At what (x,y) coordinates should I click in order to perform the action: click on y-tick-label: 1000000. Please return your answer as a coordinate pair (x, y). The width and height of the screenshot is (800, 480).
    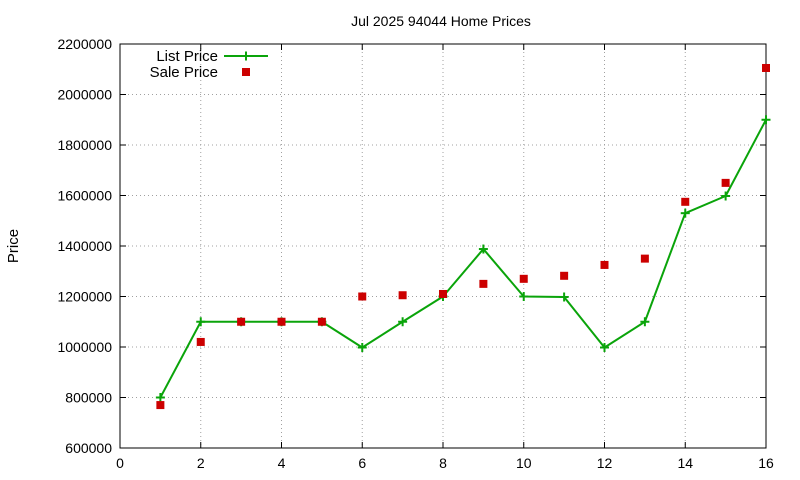
    Looking at the image, I should click on (84, 347).